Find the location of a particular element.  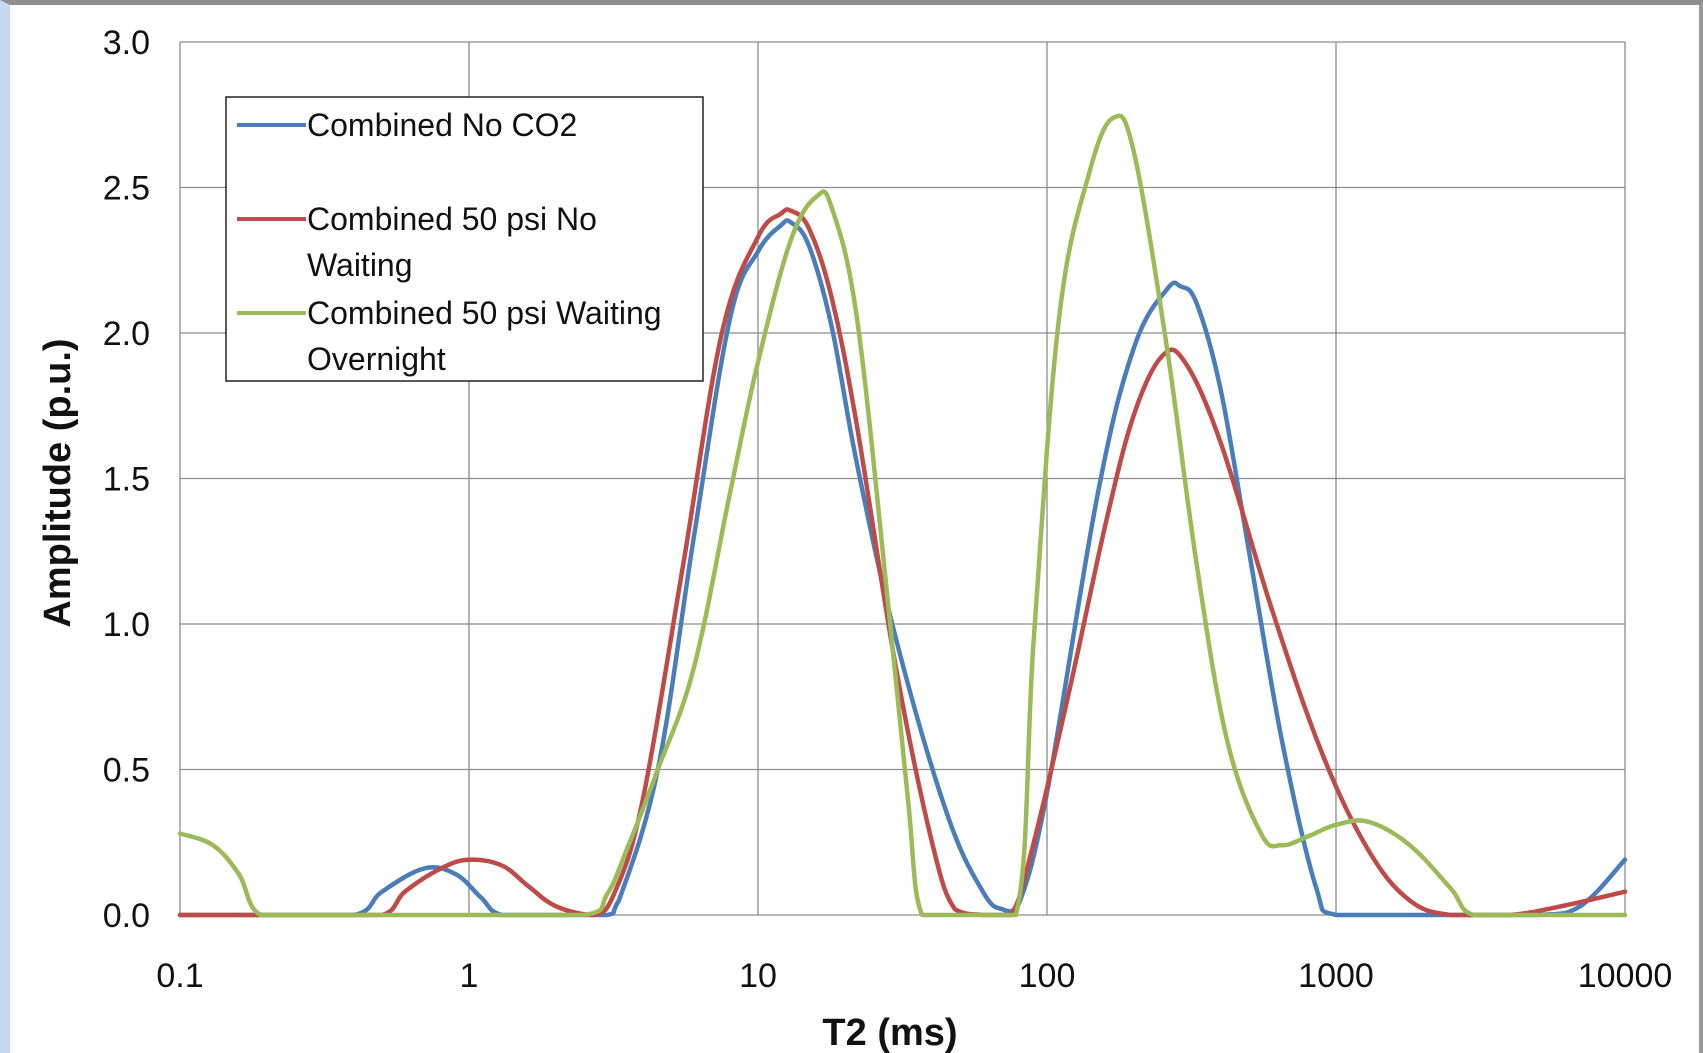

y-axis-title: Amplitude (p.u.) is located at coordinates (58, 482).